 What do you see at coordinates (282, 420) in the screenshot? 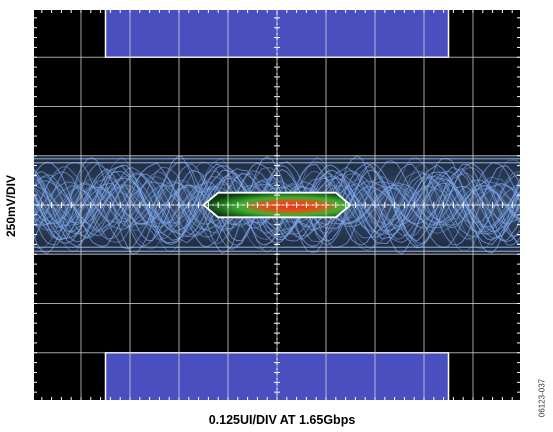
I see `x-axis-label: 0.125UI/DIV AT 1.65Gbps` at bounding box center [282, 420].